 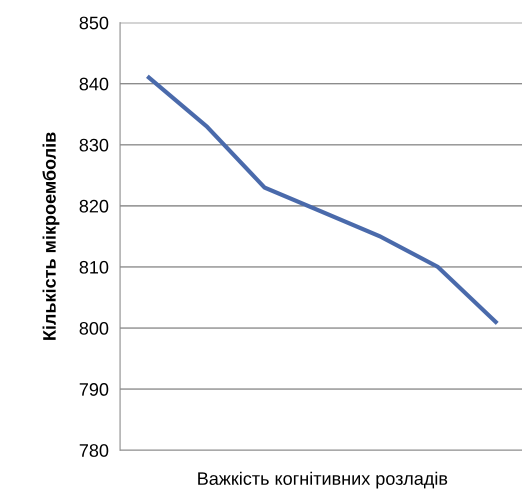 What do you see at coordinates (94, 267) in the screenshot?
I see `y-tick-label: 810` at bounding box center [94, 267].